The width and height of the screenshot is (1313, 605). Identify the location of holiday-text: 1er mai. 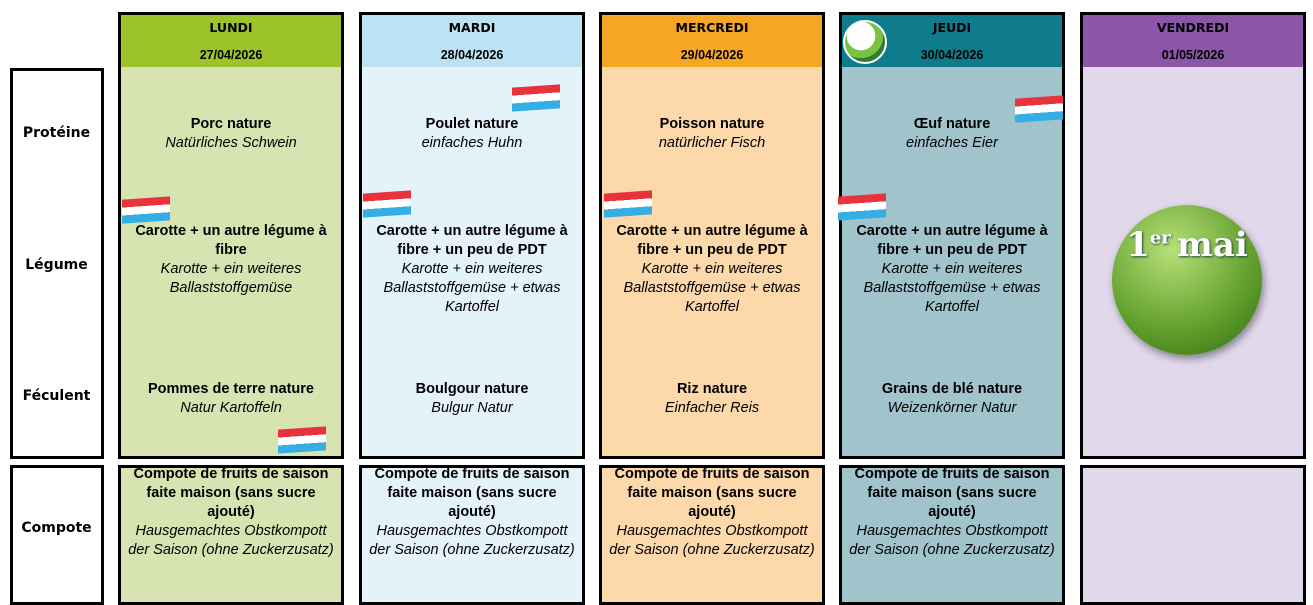
(1187, 245).